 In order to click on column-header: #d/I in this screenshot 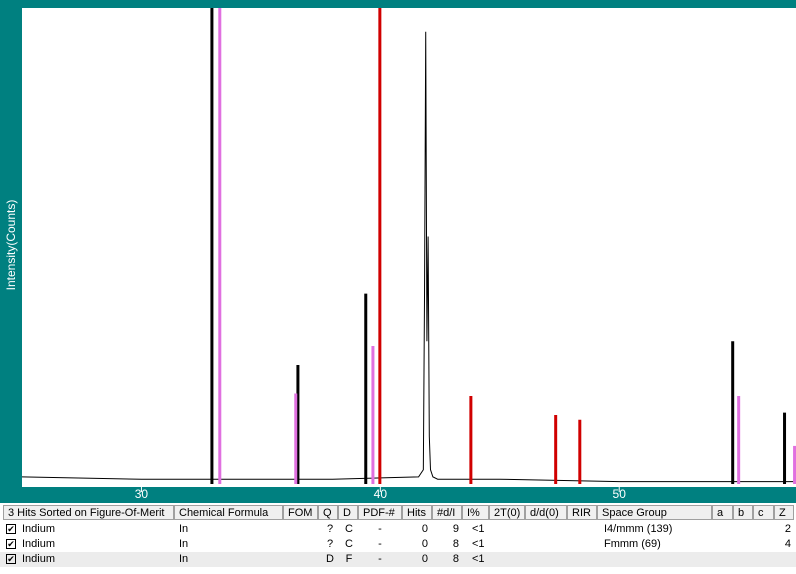, I will do `click(447, 512)`.